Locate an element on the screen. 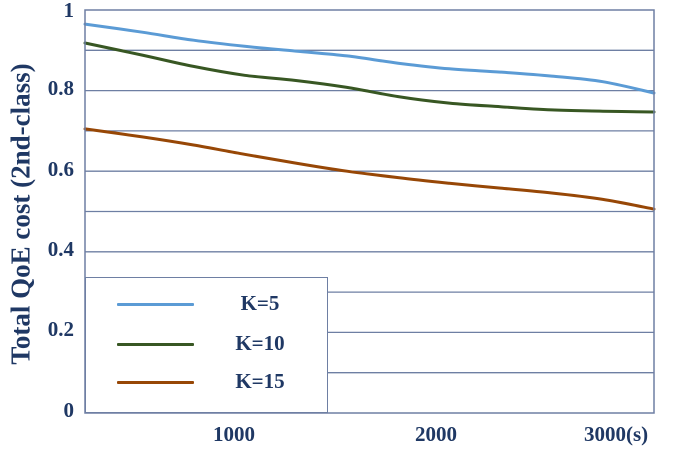 The width and height of the screenshot is (685, 452). legend-swatch-k5 is located at coordinates (155, 304).